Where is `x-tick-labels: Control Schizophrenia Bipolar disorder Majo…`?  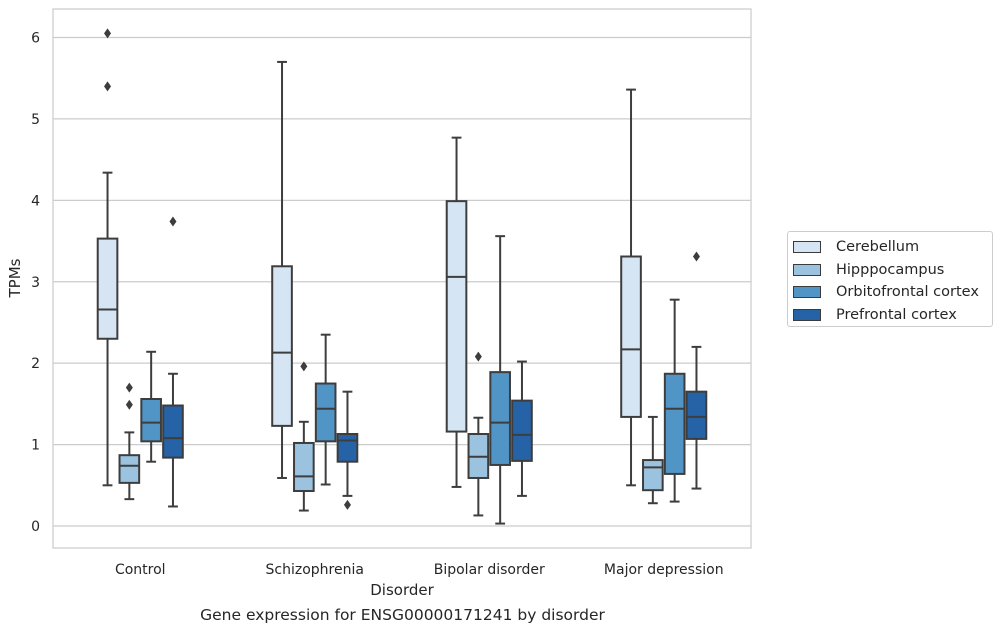 x-tick-labels: Control Schizophrenia Bipolar disorder Majo… is located at coordinates (419, 570).